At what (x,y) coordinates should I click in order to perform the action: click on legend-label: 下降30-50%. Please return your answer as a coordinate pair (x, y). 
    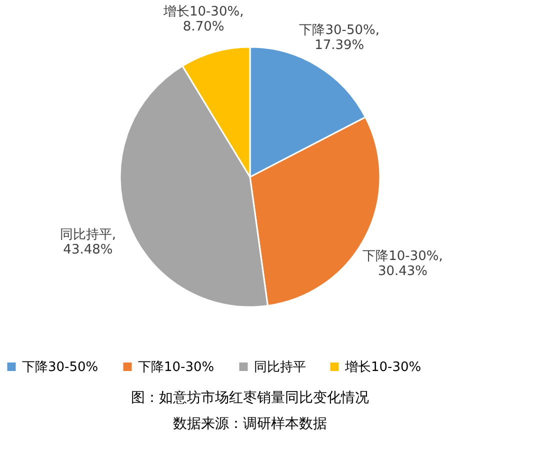
    Looking at the image, I should click on (60, 367).